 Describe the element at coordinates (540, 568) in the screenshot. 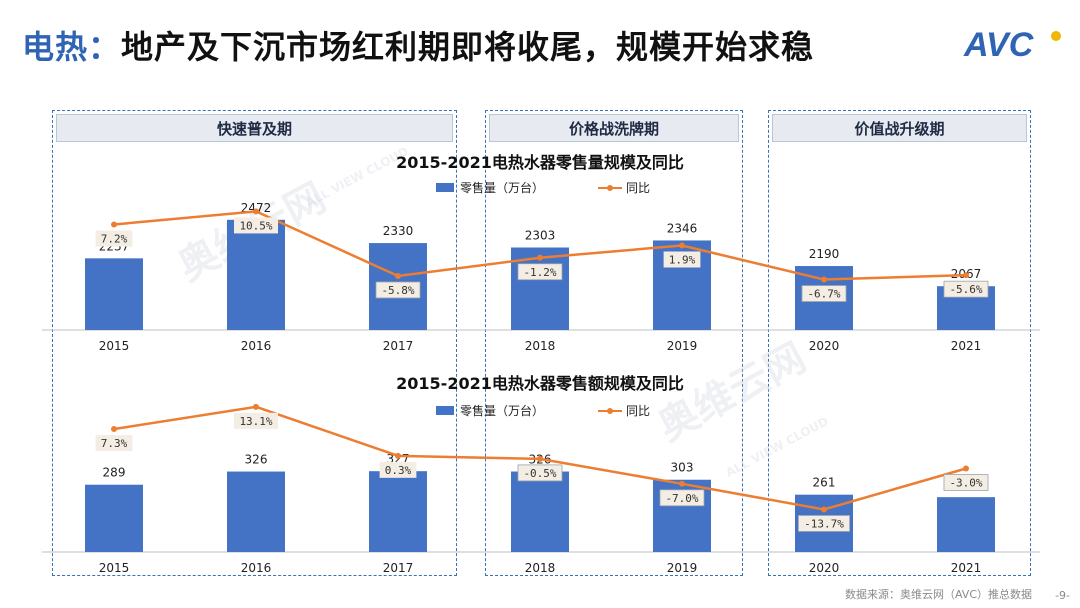

I see `chart2-tick-2018: 2018` at that location.